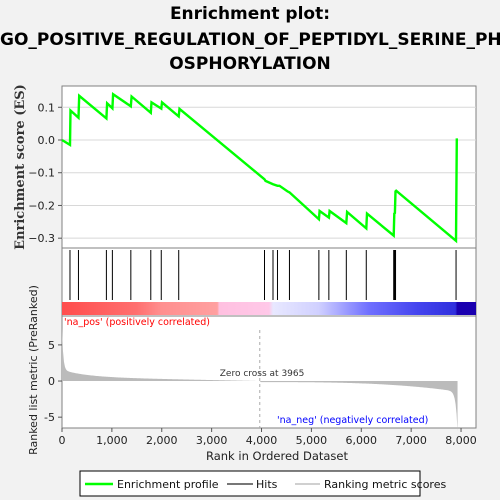  What do you see at coordinates (262, 374) in the screenshot?
I see `zero-cross-label: Zero cross at 3965` at bounding box center [262, 374].